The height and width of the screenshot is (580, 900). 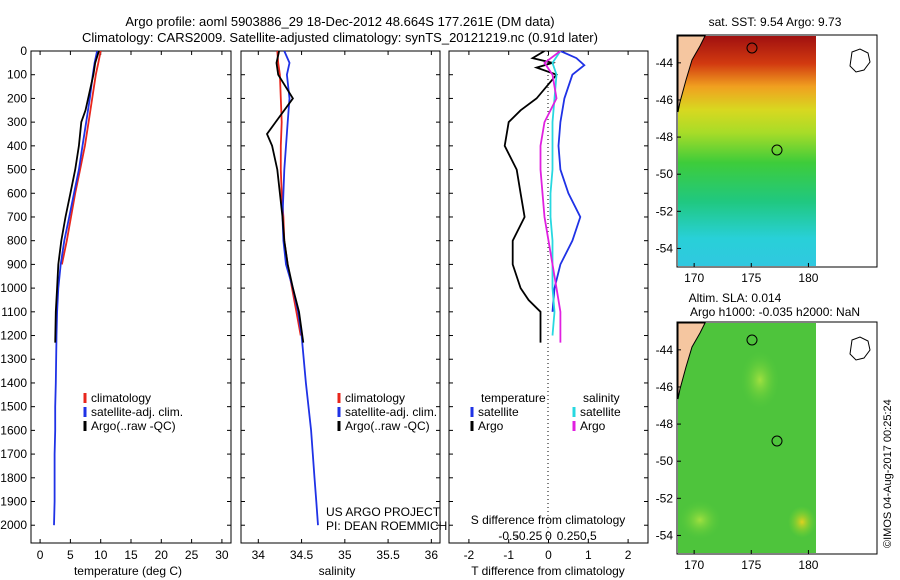 I want to click on credit-text: ©IMOS 04-Aug-2017 00:25:24, so click(x=888, y=473).